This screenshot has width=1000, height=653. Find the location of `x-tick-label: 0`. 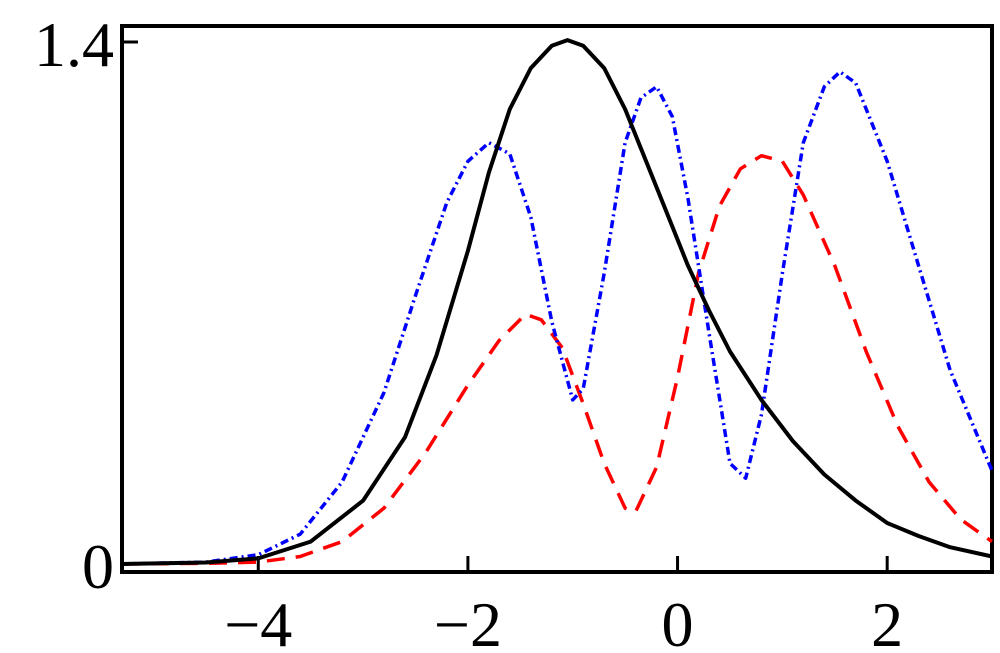

x-tick-label: 0 is located at coordinates (678, 621).